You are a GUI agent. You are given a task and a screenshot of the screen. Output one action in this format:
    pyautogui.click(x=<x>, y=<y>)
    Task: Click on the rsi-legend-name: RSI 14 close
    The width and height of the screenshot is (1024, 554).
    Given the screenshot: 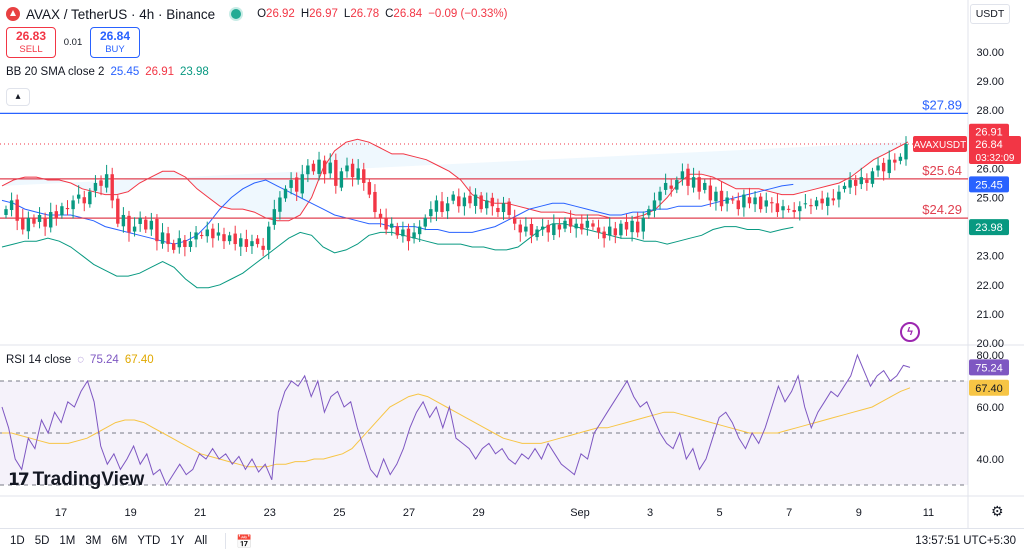 What is the action you would take?
    pyautogui.click(x=39, y=360)
    